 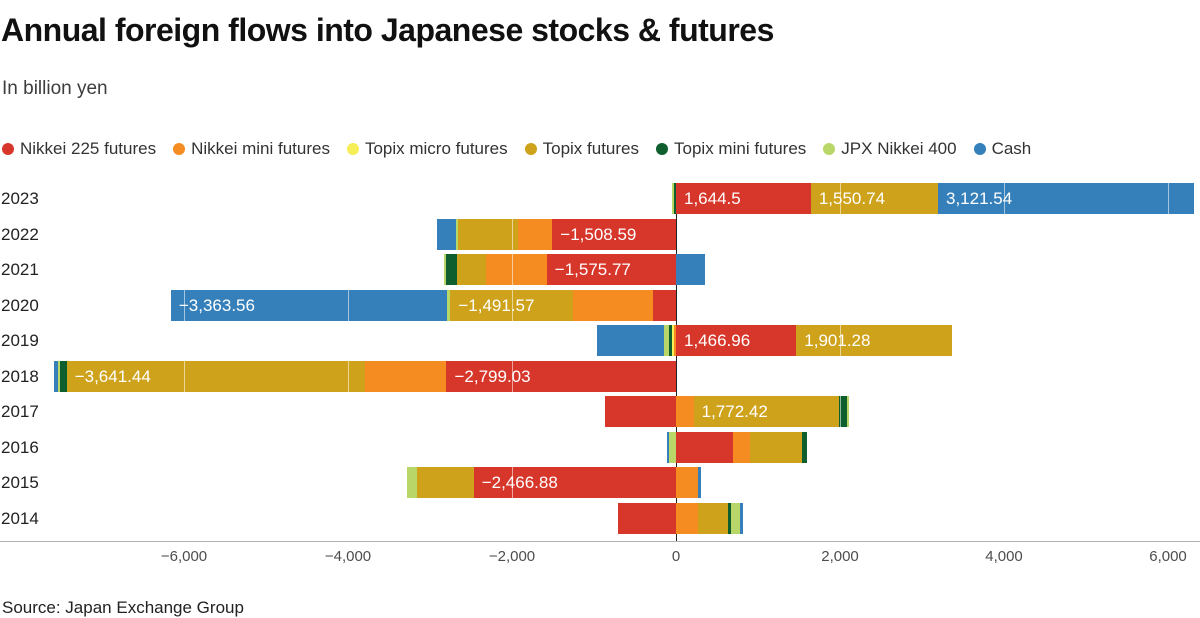 I want to click on bar-segment-2014-cash, so click(x=741, y=518).